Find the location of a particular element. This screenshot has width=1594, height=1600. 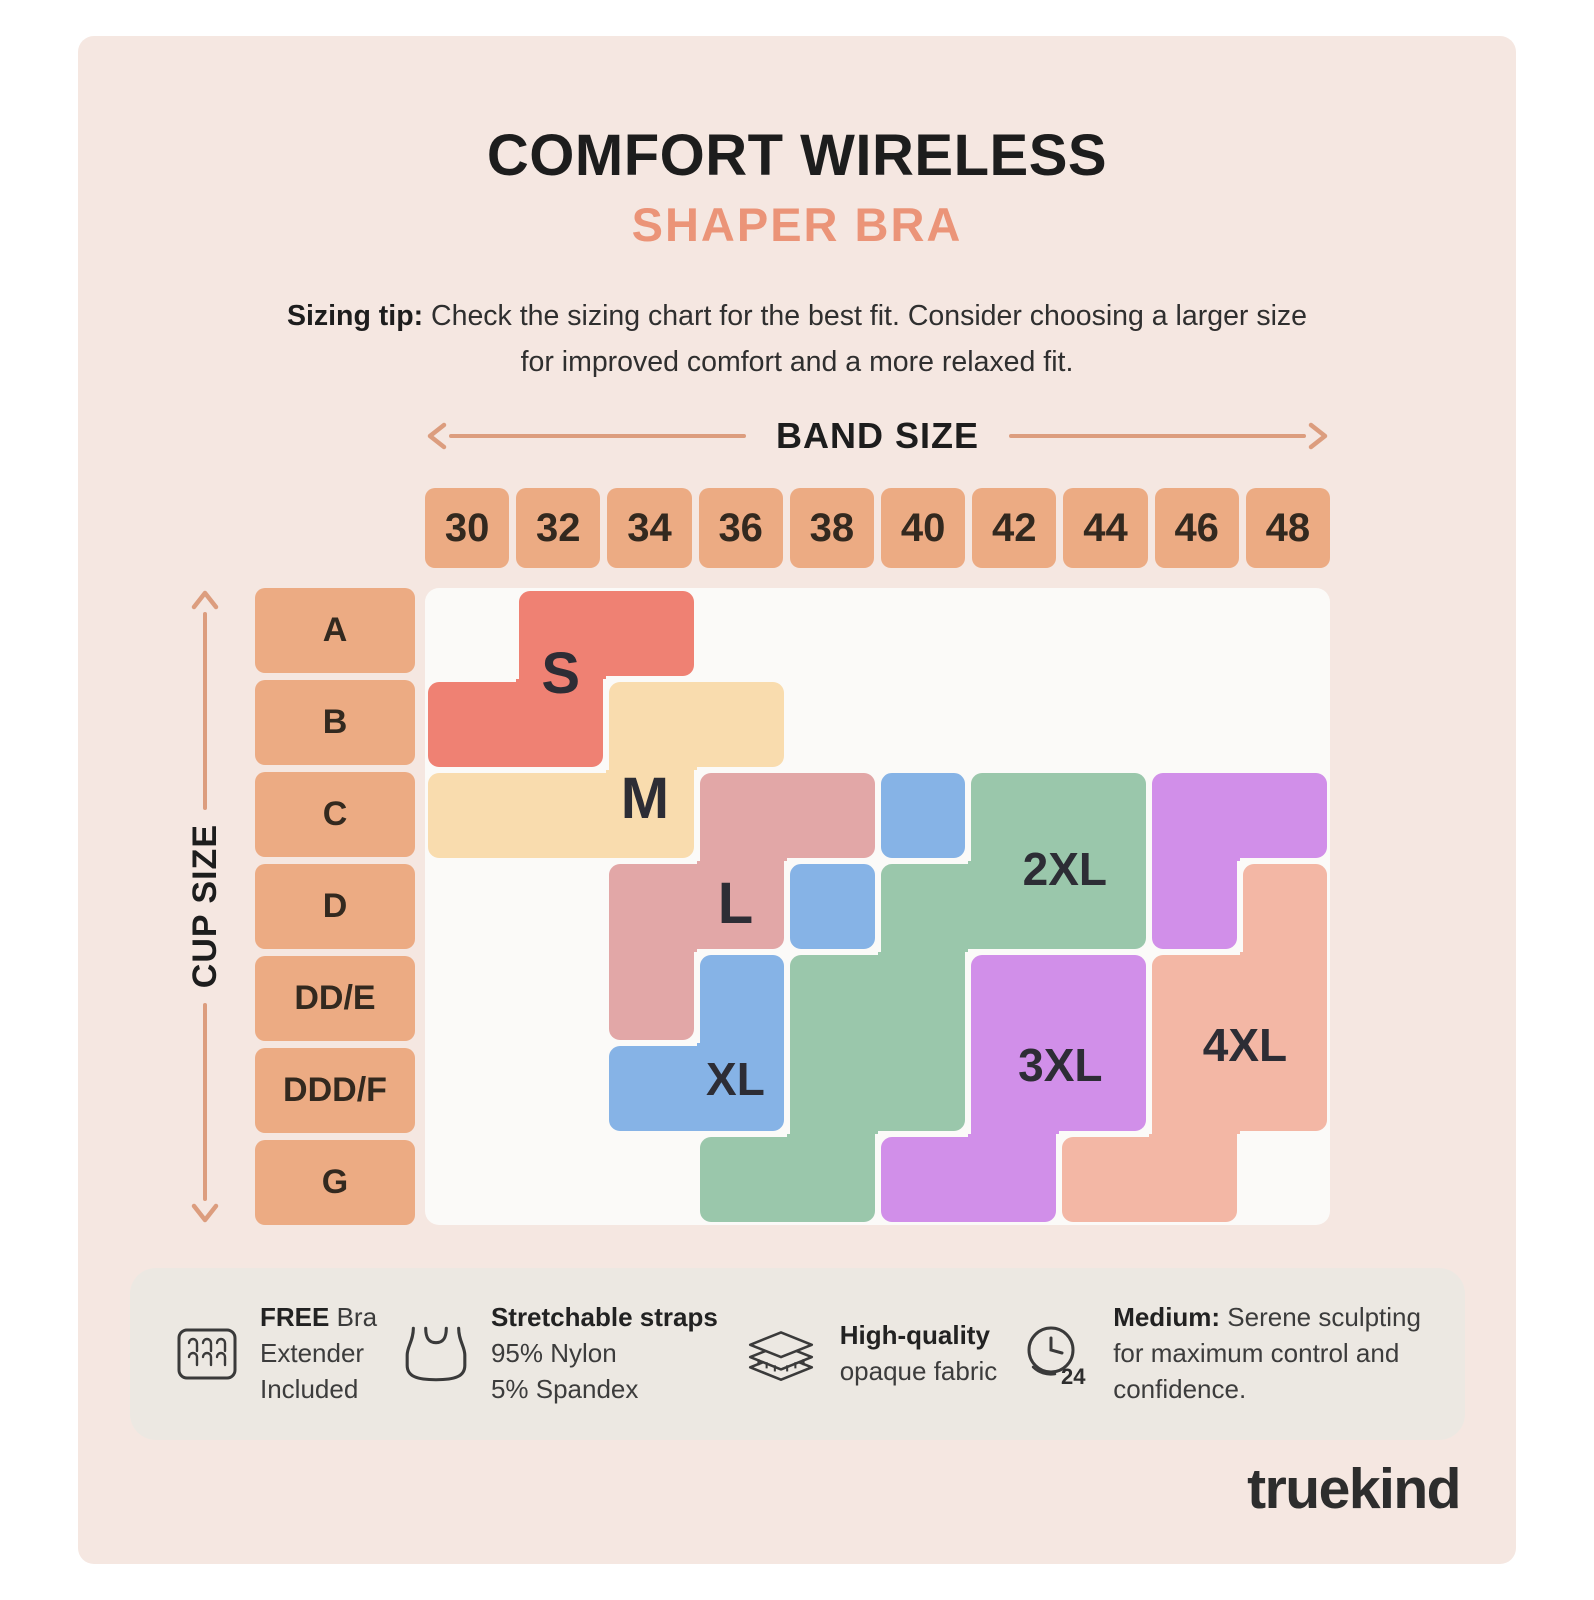

clock-24-icon: 24 is located at coordinates (1057, 1354).